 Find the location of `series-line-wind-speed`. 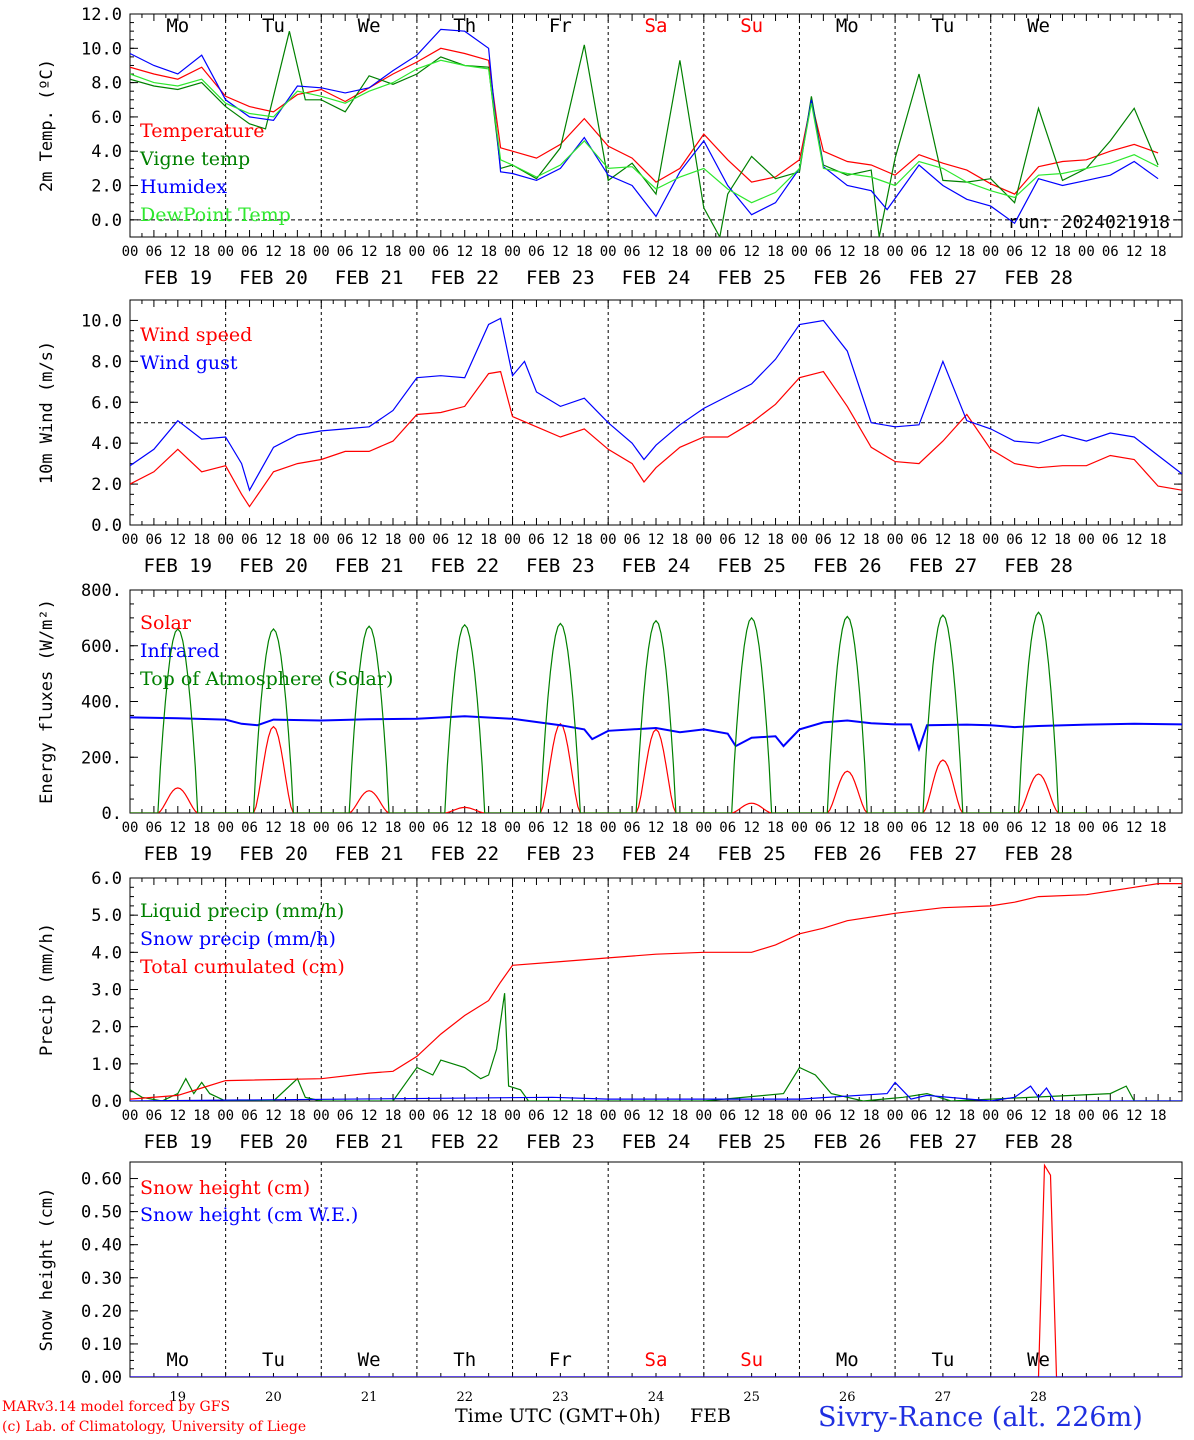

series-line-wind-speed is located at coordinates (656, 439).